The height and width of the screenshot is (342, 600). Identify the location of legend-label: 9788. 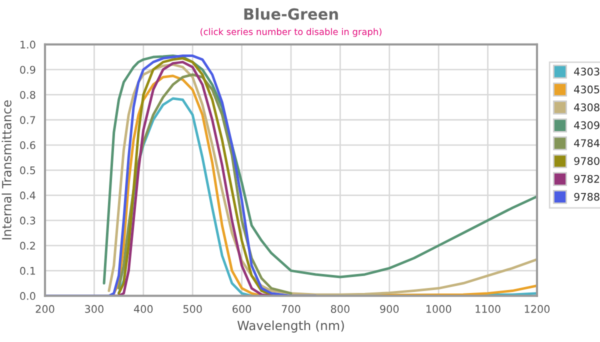
(587, 196).